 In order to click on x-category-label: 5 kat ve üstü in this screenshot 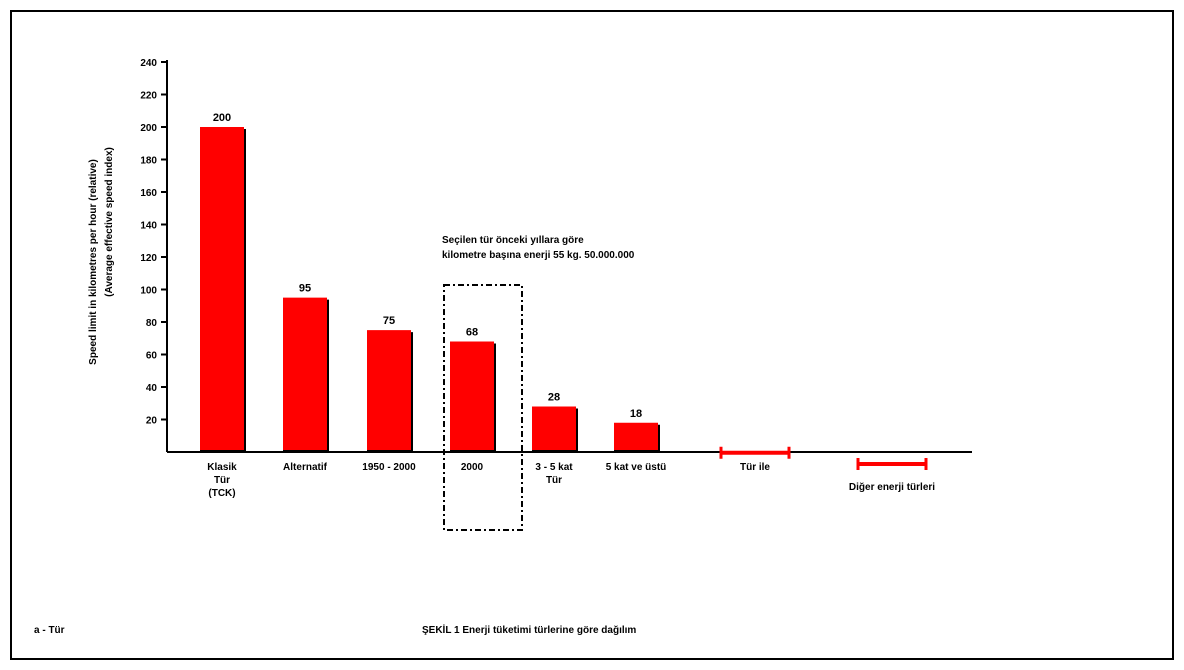, I will do `click(636, 467)`.